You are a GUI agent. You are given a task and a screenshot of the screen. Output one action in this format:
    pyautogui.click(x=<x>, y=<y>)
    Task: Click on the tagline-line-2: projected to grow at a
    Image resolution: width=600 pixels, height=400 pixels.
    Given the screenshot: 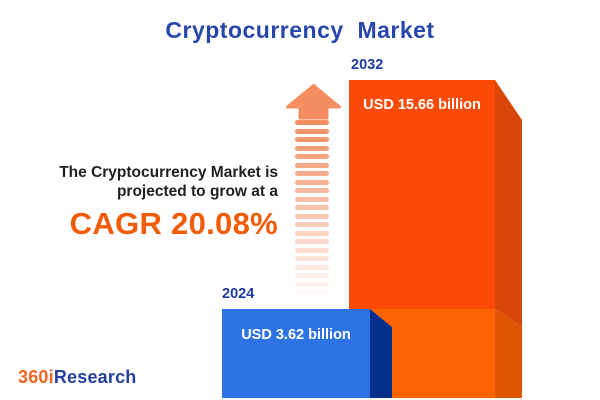 What is the action you would take?
    pyautogui.click(x=197, y=191)
    